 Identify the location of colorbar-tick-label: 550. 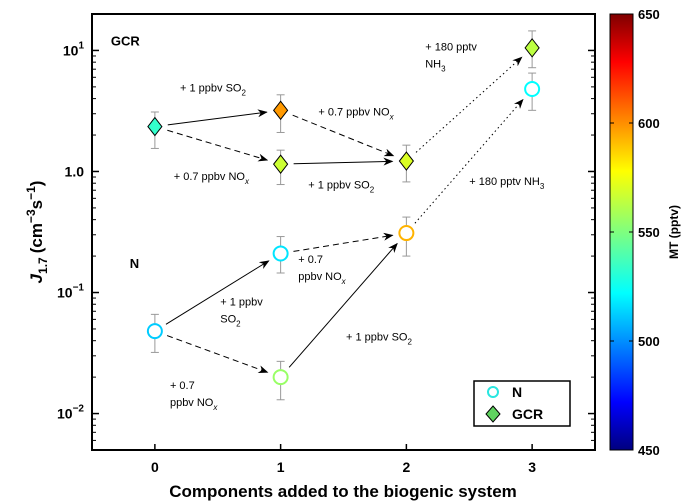
(649, 232).